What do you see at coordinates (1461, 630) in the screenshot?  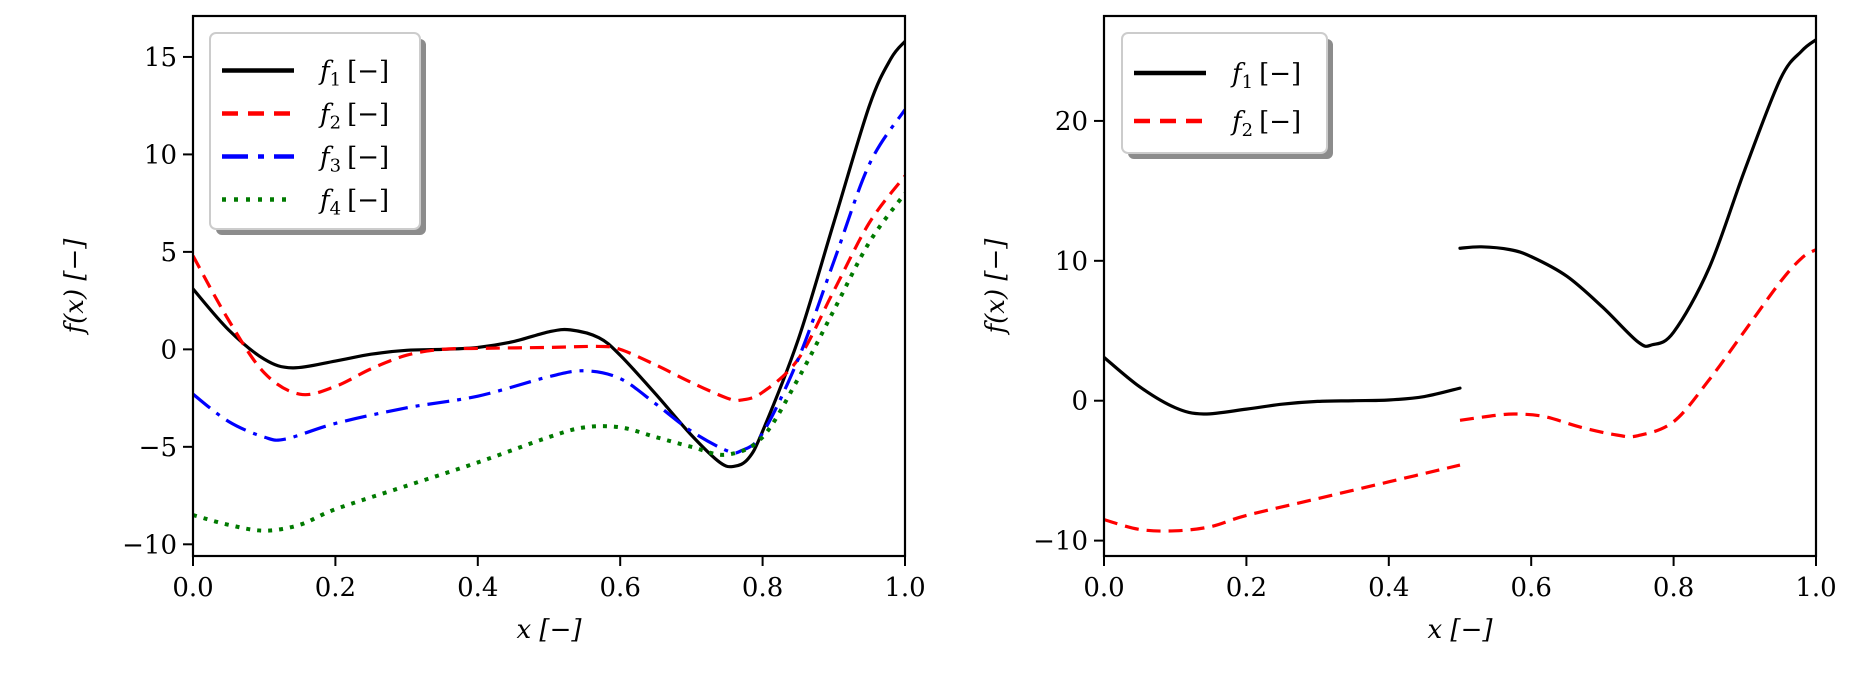 I see `chart-right-x-axis-label: x [−]` at bounding box center [1461, 630].